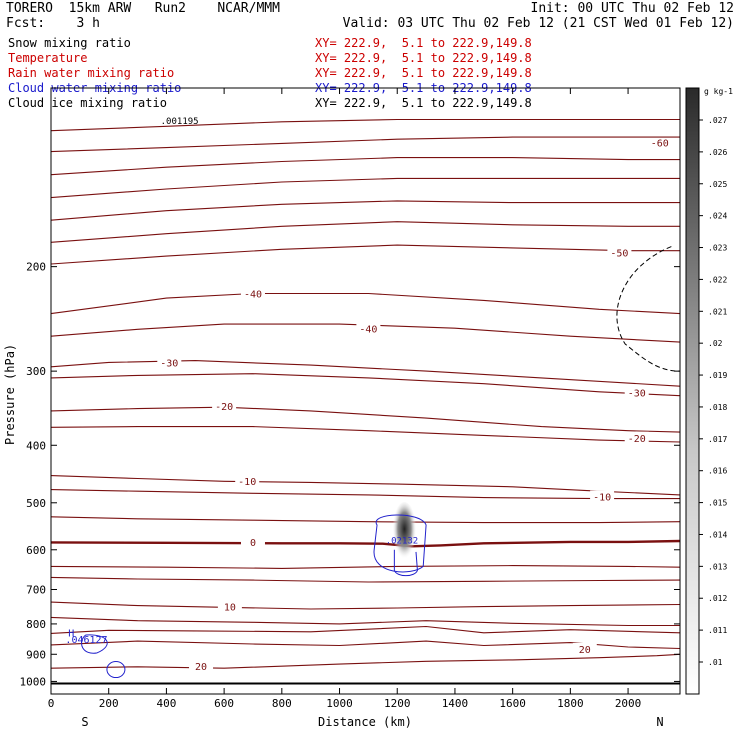 The image size is (740, 740). What do you see at coordinates (717, 566) in the screenshot?
I see `colorbar-tick-label: .013` at bounding box center [717, 566].